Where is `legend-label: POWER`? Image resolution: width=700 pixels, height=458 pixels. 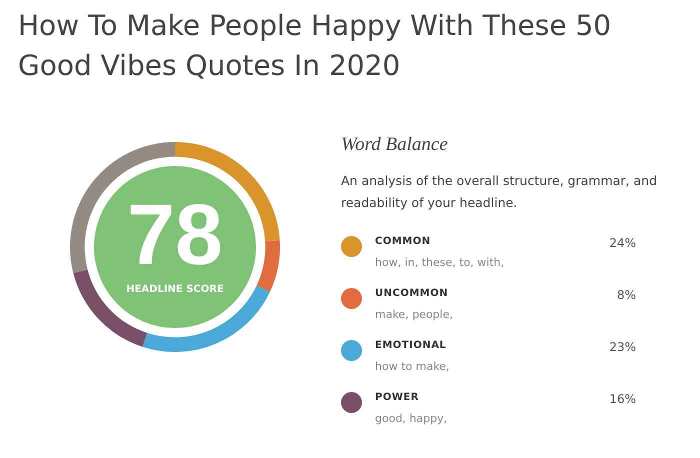 legend-label: POWER is located at coordinates (397, 397).